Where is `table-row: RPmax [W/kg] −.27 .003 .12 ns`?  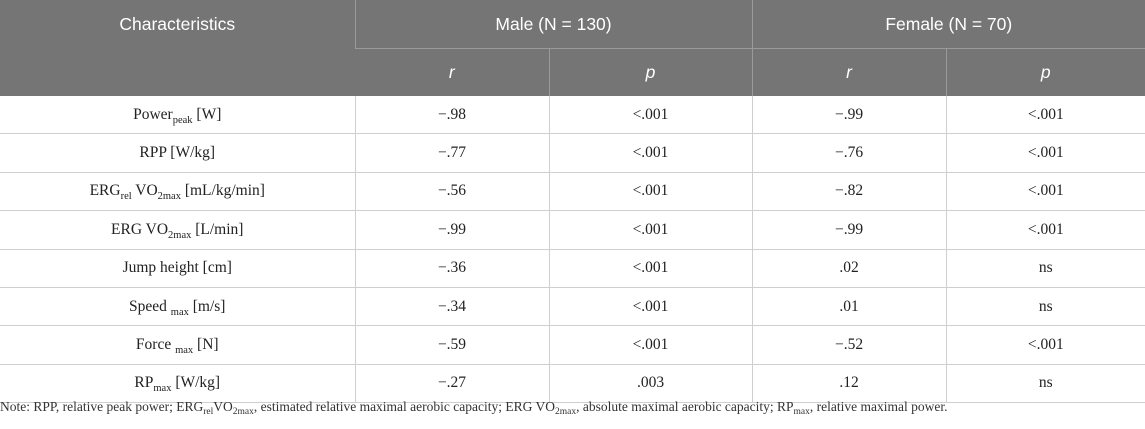
table-row: RPmax [W/kg] −.27 .003 .12 ns is located at coordinates (572, 384).